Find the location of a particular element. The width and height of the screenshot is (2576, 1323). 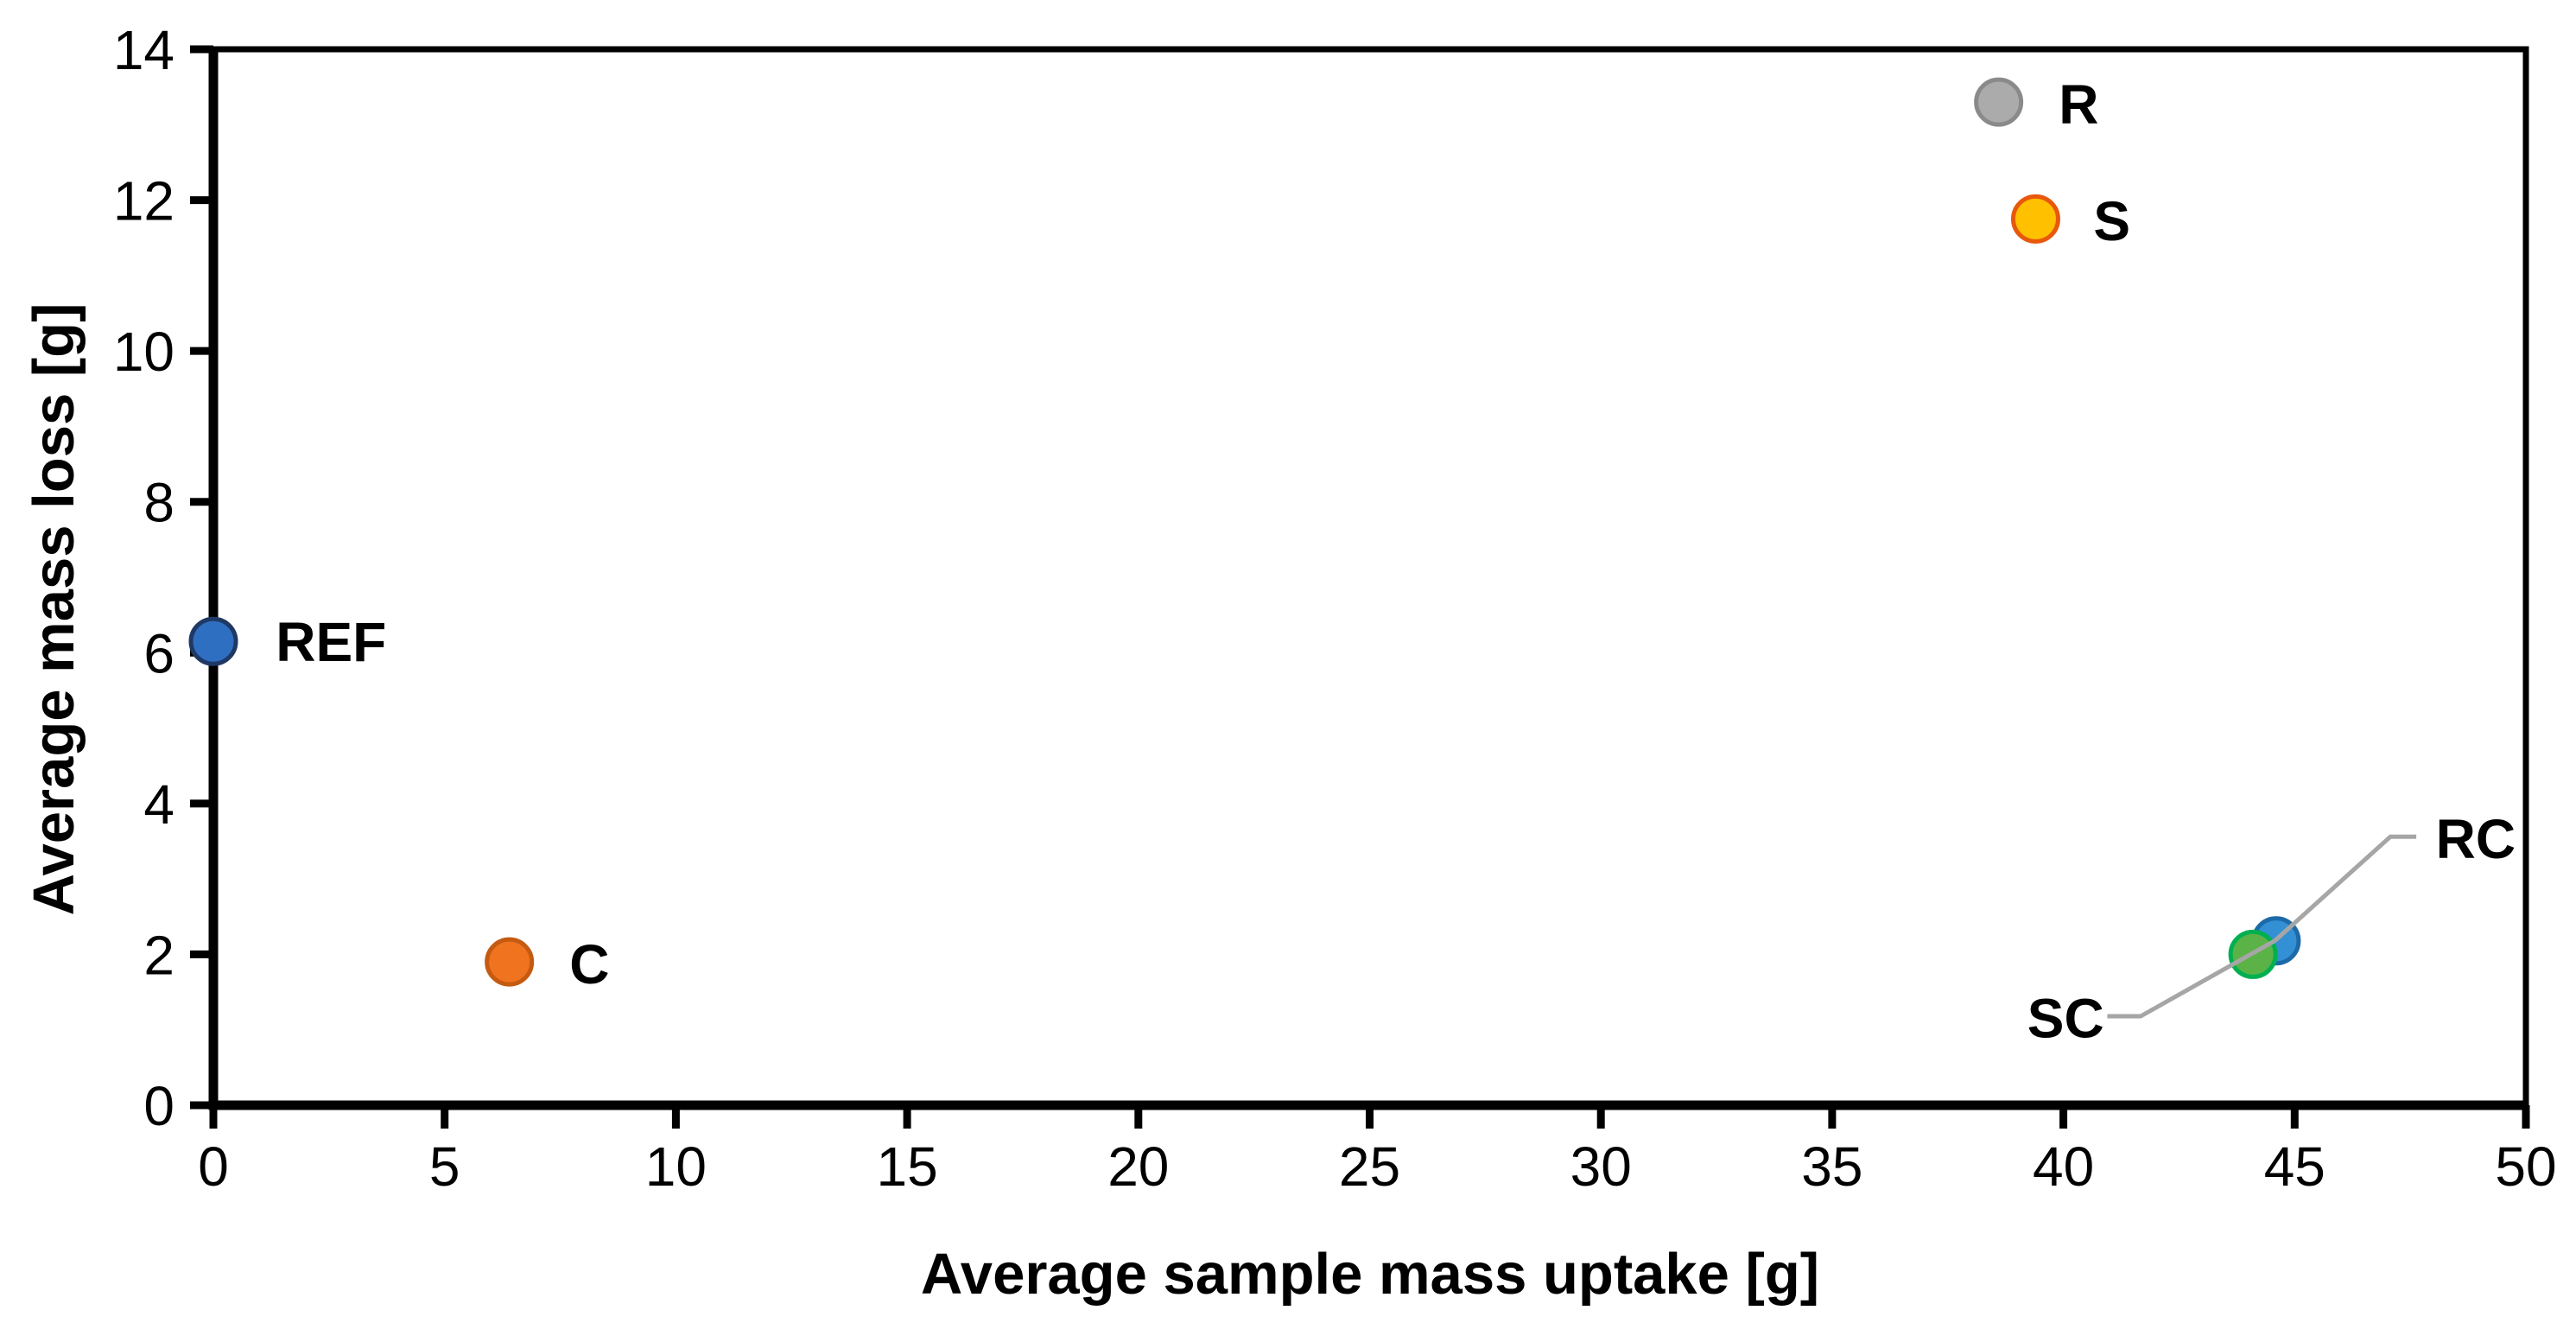

data-point-r is located at coordinates (1999, 102).